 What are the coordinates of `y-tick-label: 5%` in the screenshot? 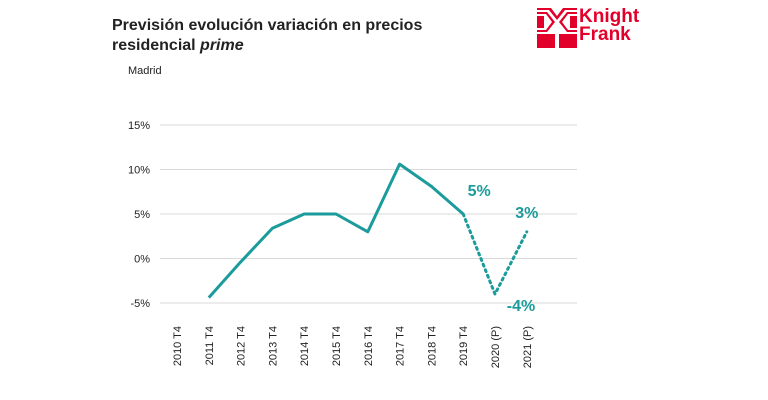 It's located at (142, 215).